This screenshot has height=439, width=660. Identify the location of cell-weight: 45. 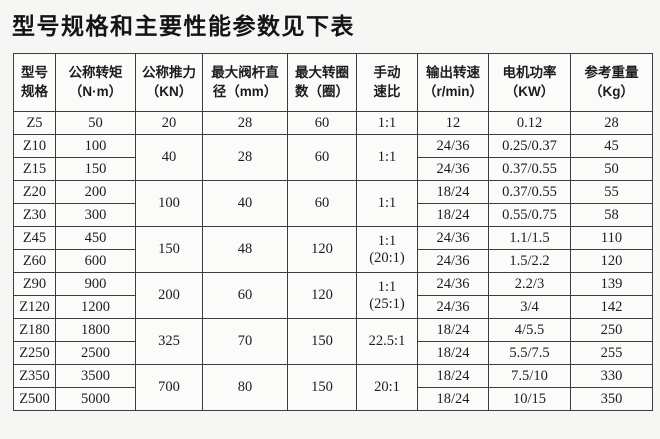
(611, 146).